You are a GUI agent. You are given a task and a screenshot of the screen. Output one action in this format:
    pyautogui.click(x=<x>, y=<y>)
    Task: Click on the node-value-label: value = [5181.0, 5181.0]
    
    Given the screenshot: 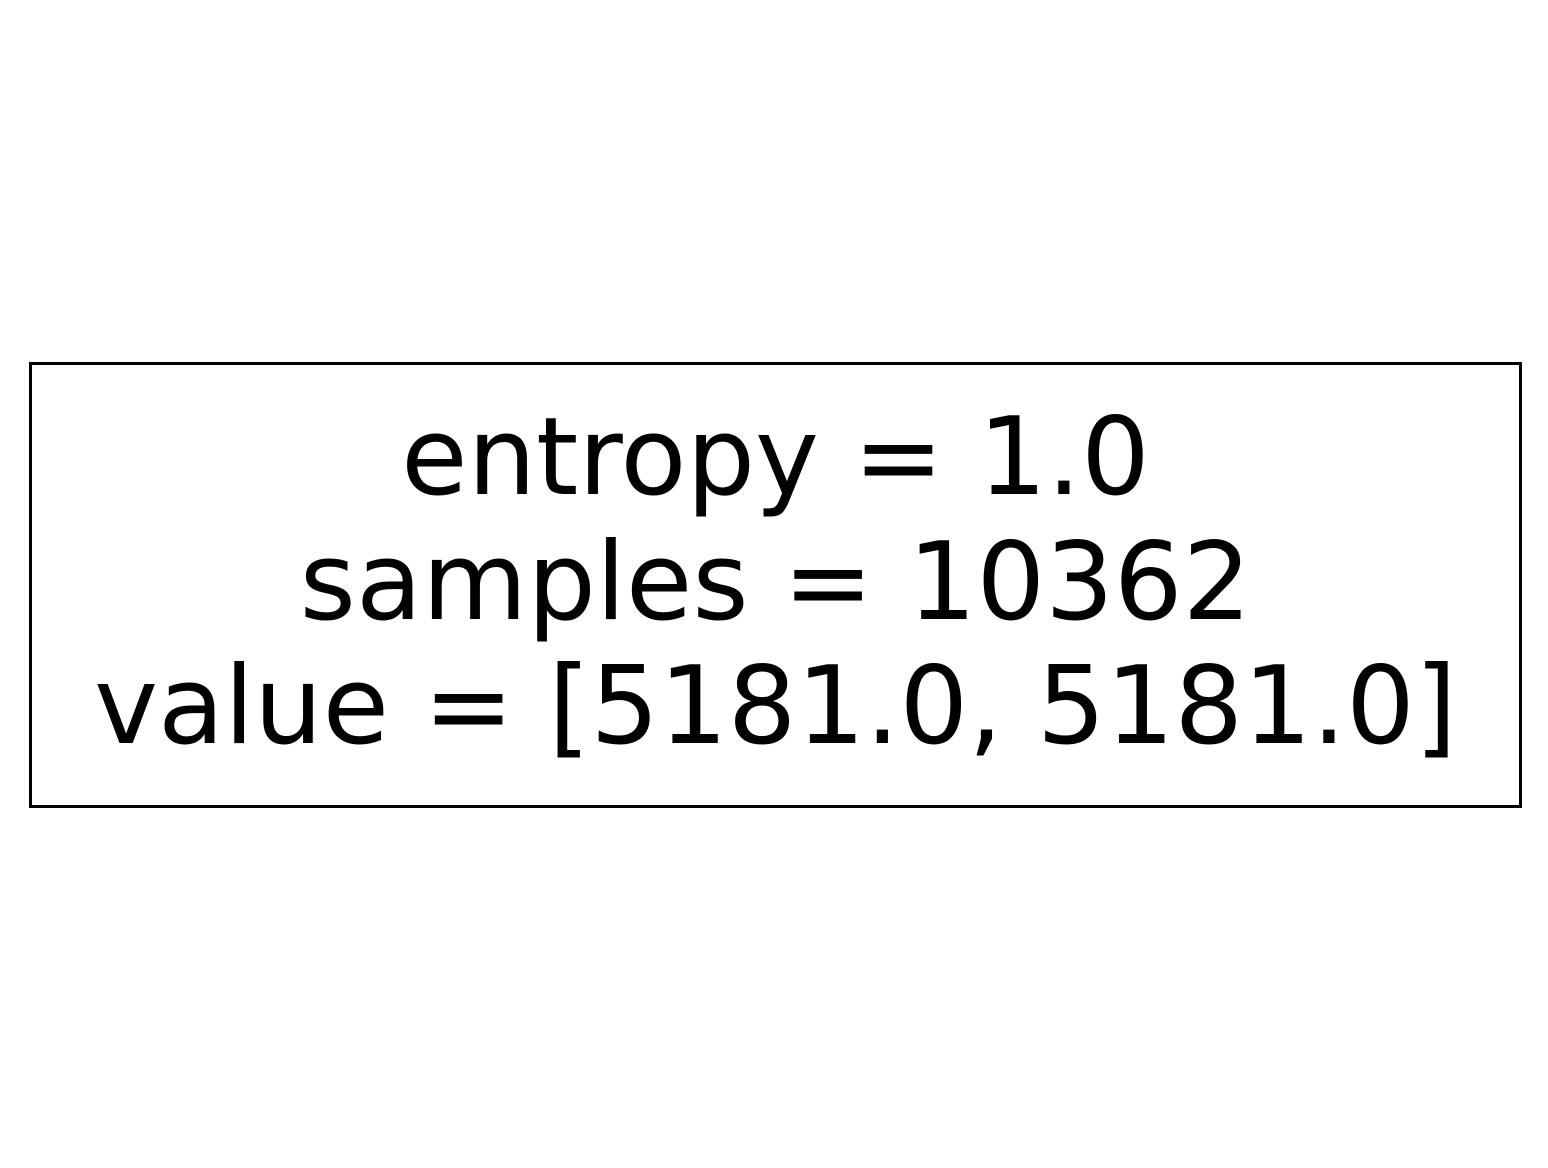 What is the action you would take?
    pyautogui.click(x=775, y=706)
    